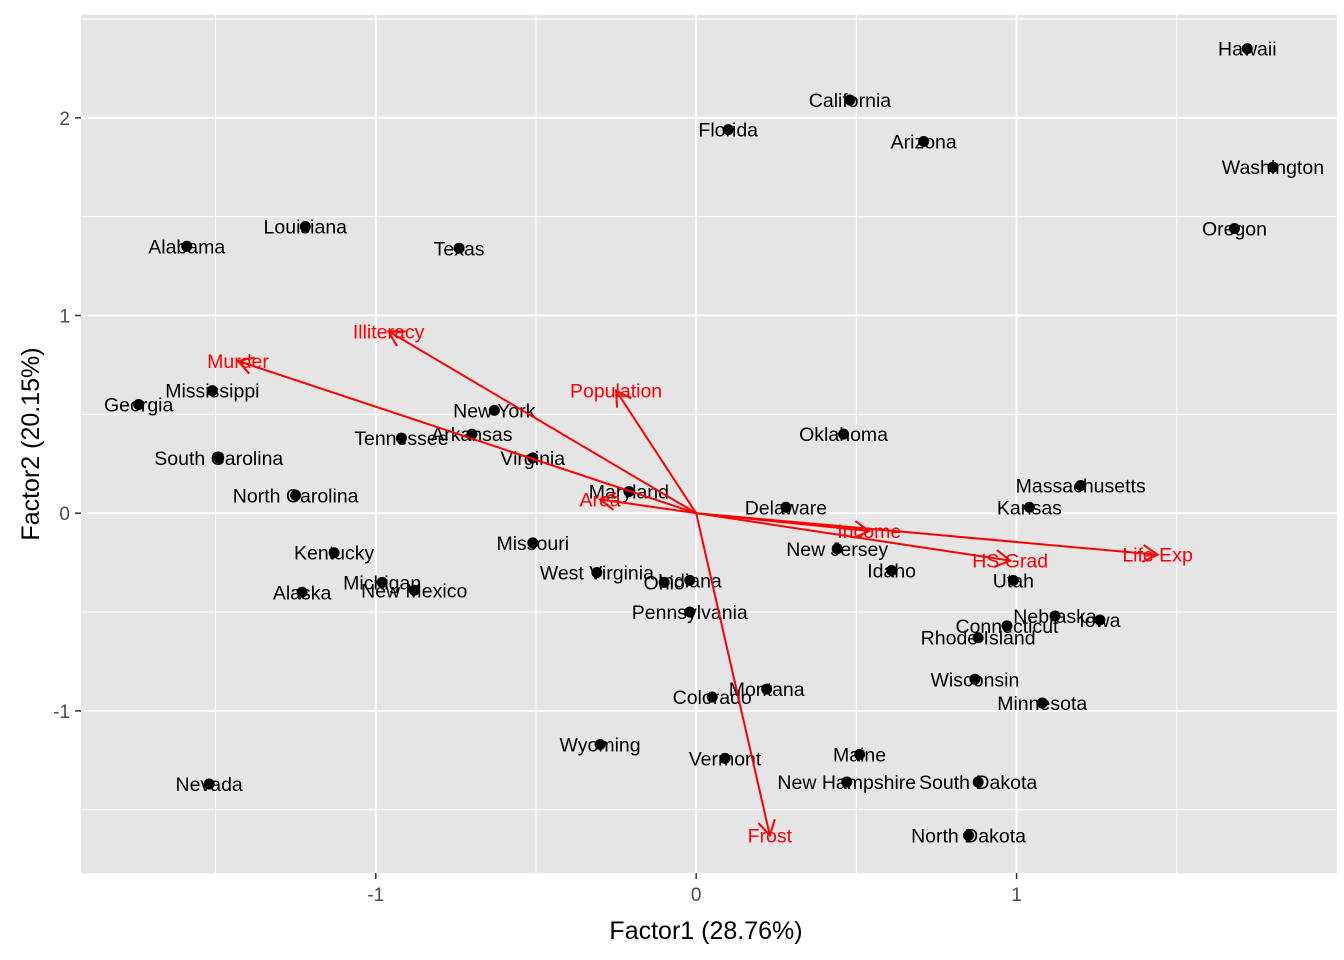 The image size is (1344, 960). What do you see at coordinates (1273, 168) in the screenshot?
I see `point-label-washington: Washington` at bounding box center [1273, 168].